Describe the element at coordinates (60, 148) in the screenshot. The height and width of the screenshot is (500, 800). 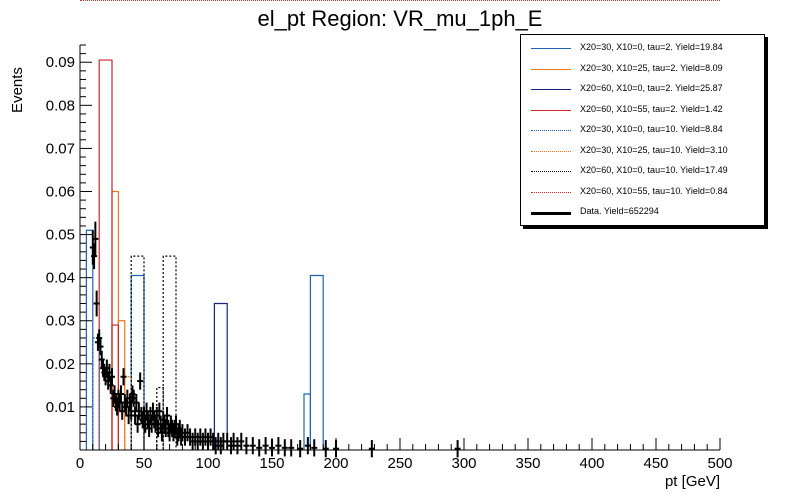
I see `y-tick-label-6: 0.07` at that location.